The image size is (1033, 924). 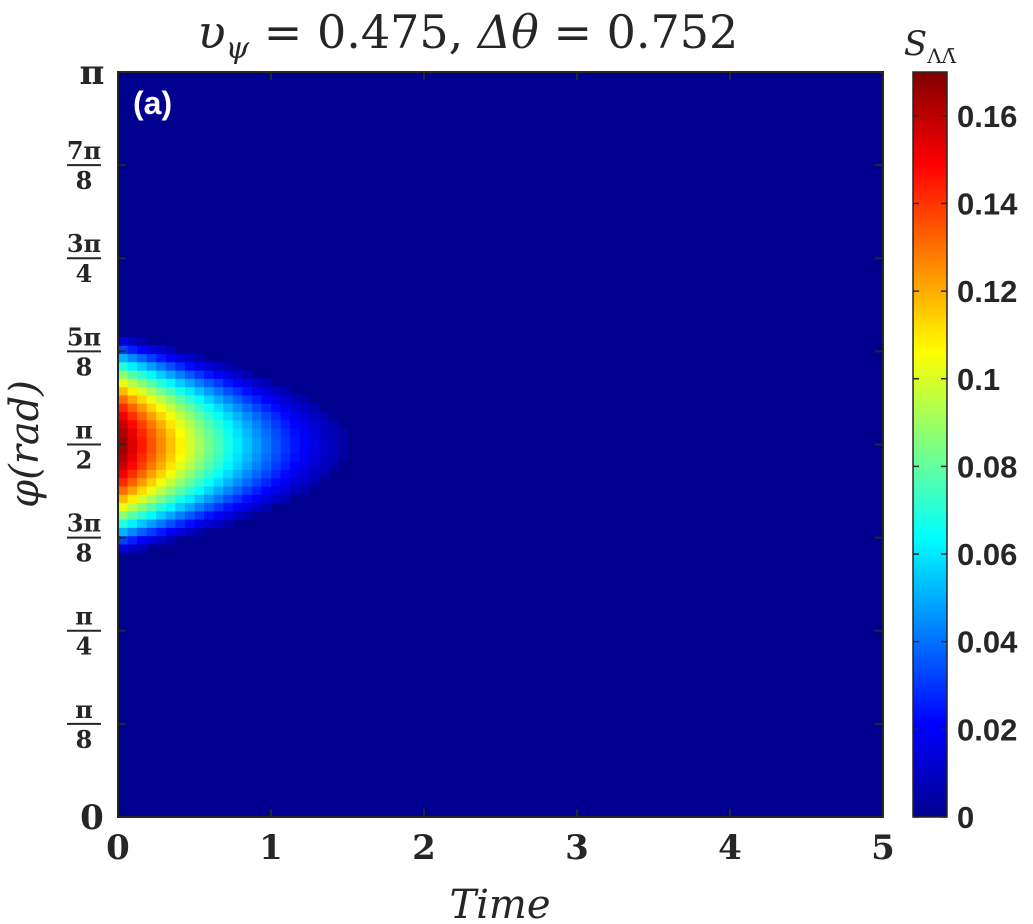 I want to click on colorbar-tick-label: 0.02, so click(x=987, y=729).